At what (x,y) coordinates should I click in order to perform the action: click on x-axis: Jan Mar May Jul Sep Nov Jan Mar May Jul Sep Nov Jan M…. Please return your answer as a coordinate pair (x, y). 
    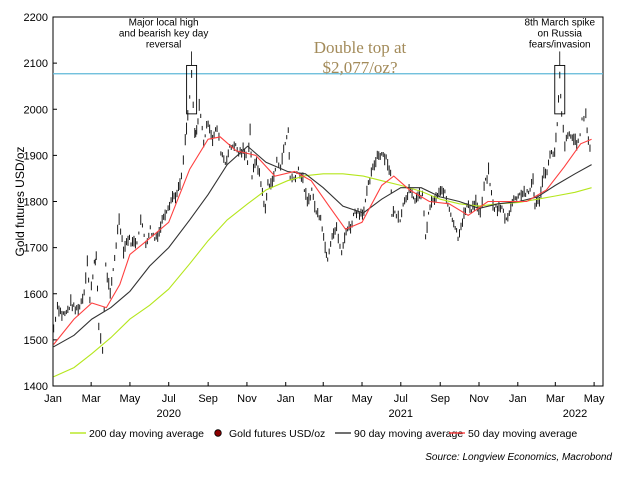
    Looking at the image, I should click on (324, 401).